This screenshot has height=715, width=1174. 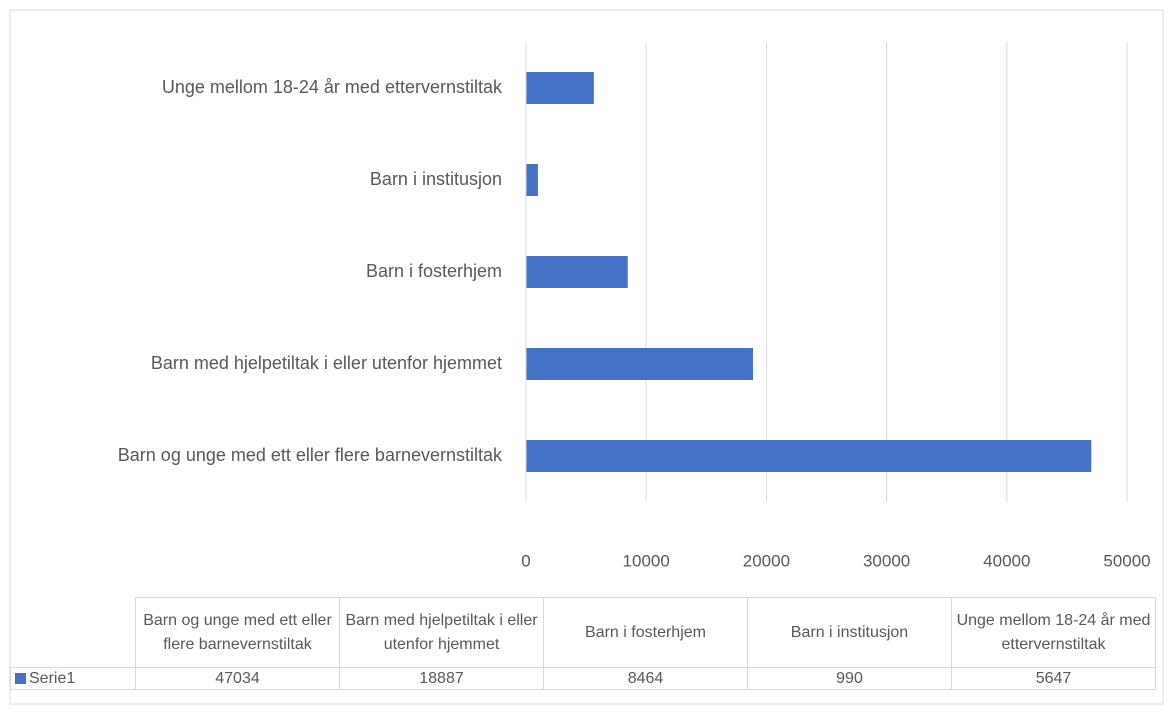 What do you see at coordinates (849, 678) in the screenshot?
I see `table-value-cell: 990` at bounding box center [849, 678].